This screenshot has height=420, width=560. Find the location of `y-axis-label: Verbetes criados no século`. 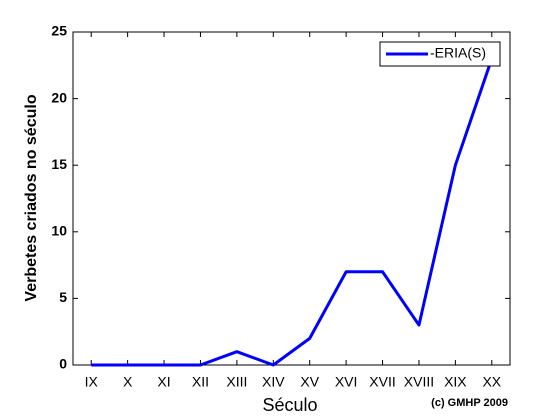

y-axis-label: Verbetes criados no século is located at coordinates (31, 197).